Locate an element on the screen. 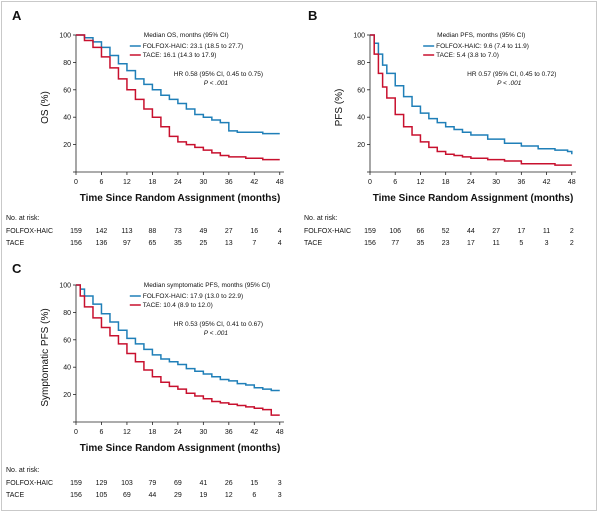  y-axis-label: PFS (%) is located at coordinates (339, 108).